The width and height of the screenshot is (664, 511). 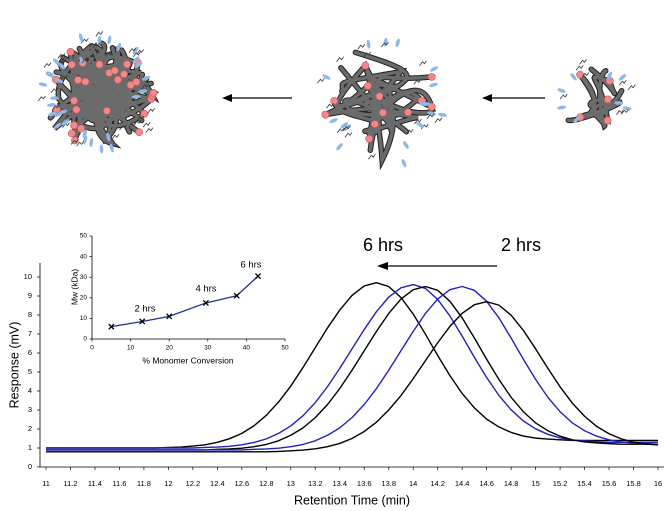 I want to click on x-tick-label: 16, so click(x=658, y=483).